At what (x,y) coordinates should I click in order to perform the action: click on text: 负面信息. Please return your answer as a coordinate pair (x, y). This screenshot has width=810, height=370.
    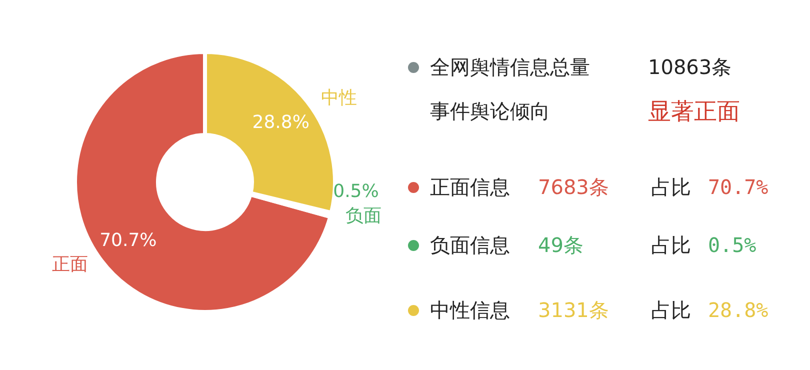
    Looking at the image, I should click on (470, 245).